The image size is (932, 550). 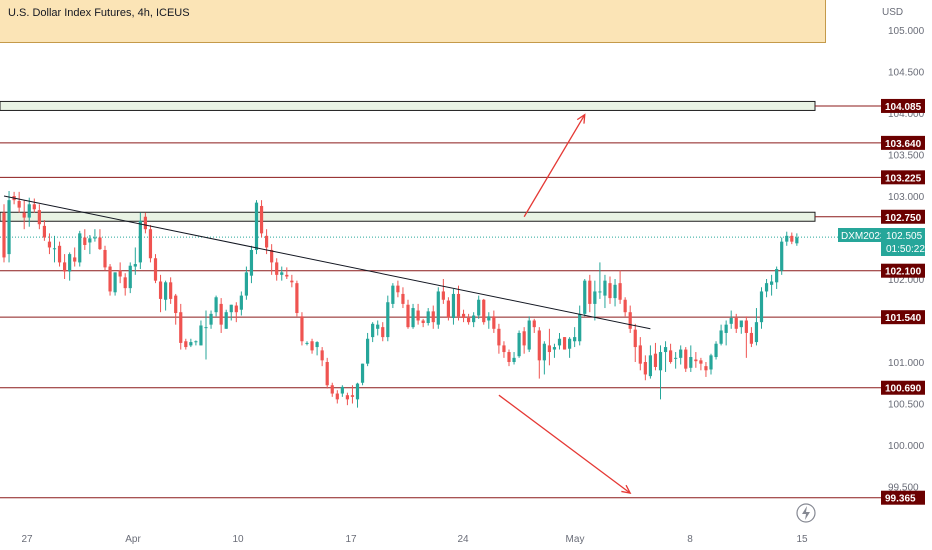 What do you see at coordinates (463, 539) in the screenshot?
I see `time-tick: 24` at bounding box center [463, 539].